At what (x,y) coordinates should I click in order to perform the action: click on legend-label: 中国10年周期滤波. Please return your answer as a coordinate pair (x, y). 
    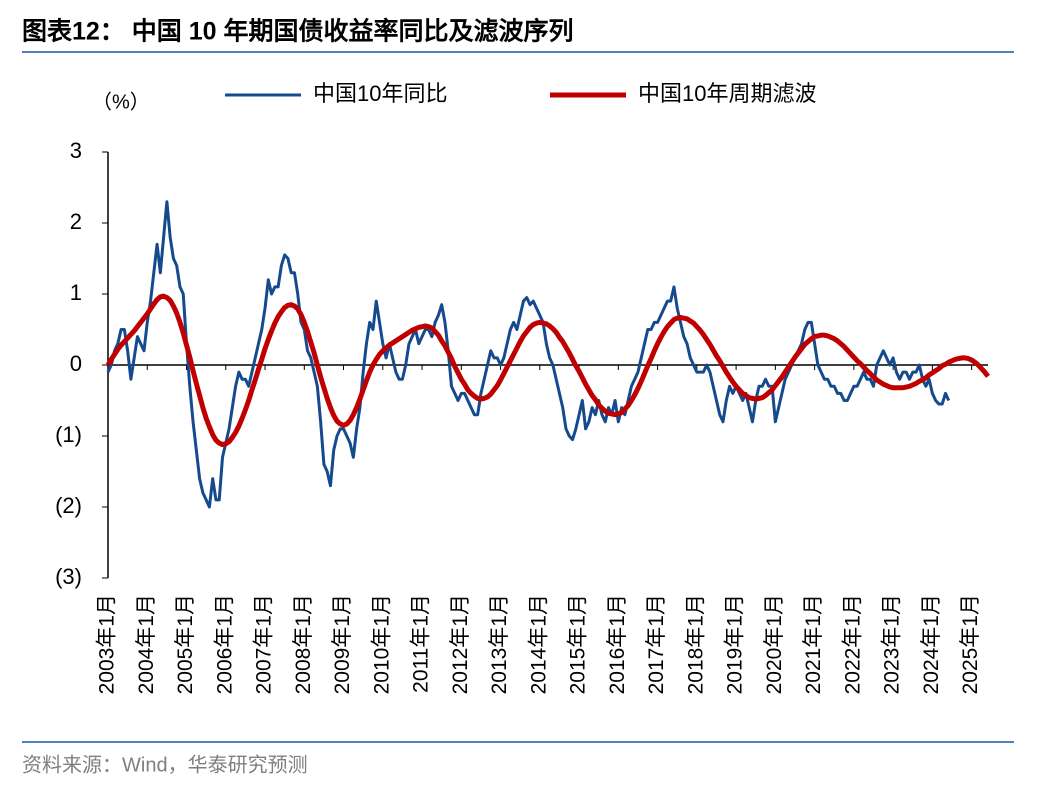
    Looking at the image, I should click on (727, 93).